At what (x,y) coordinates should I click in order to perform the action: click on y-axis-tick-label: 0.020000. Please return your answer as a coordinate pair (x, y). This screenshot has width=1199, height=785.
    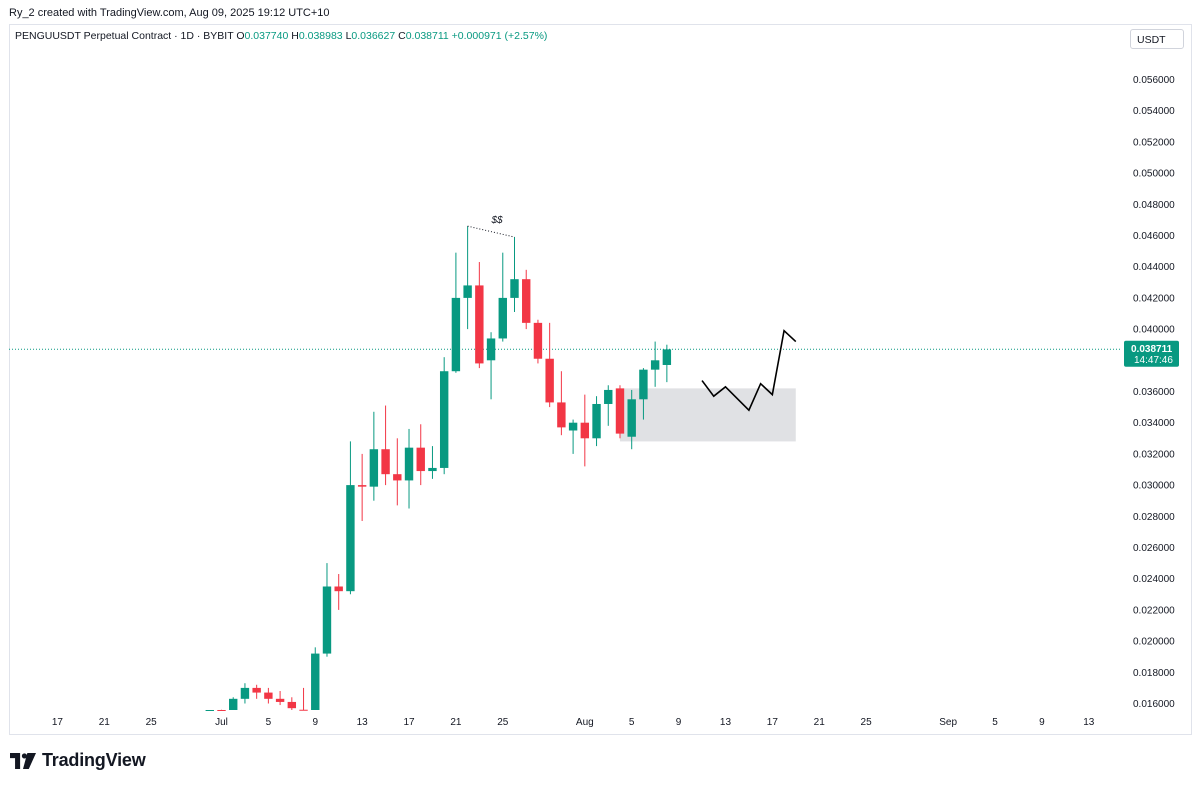
    Looking at the image, I should click on (1154, 642).